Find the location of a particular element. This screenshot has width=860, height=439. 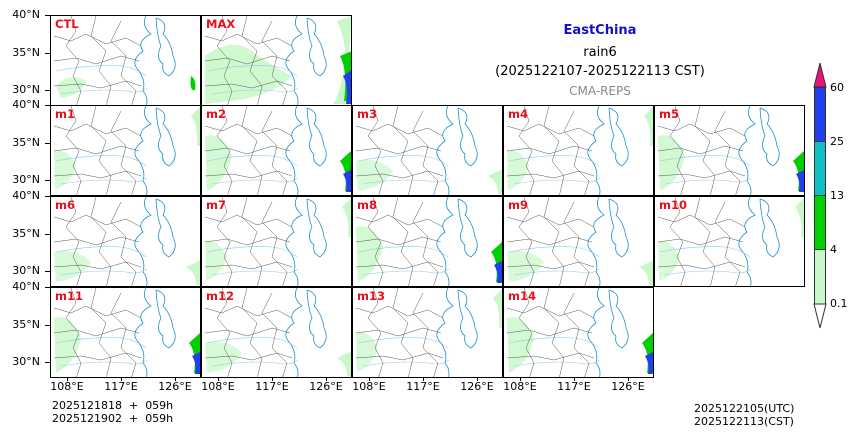

panel-label: MAX is located at coordinates (221, 24).